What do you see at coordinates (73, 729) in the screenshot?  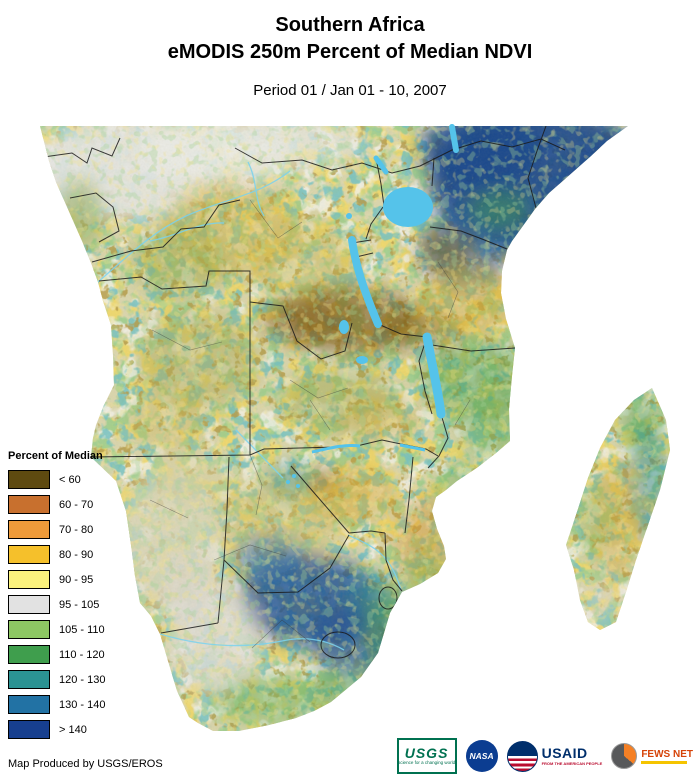 I see `legend-item-label: > 140` at bounding box center [73, 729].